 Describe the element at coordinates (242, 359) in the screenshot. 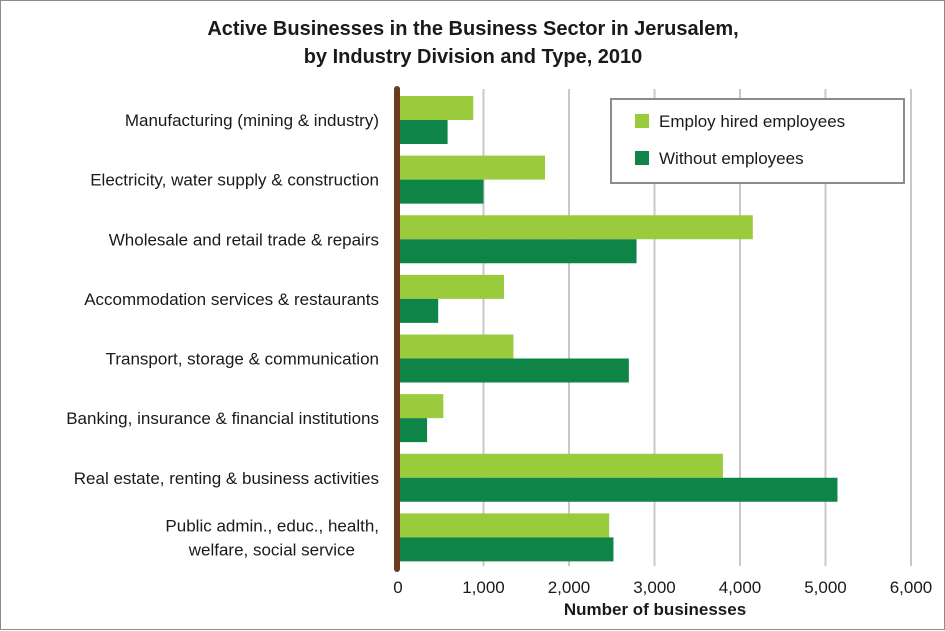

I see `category-label: Transport, storage & communication` at that location.